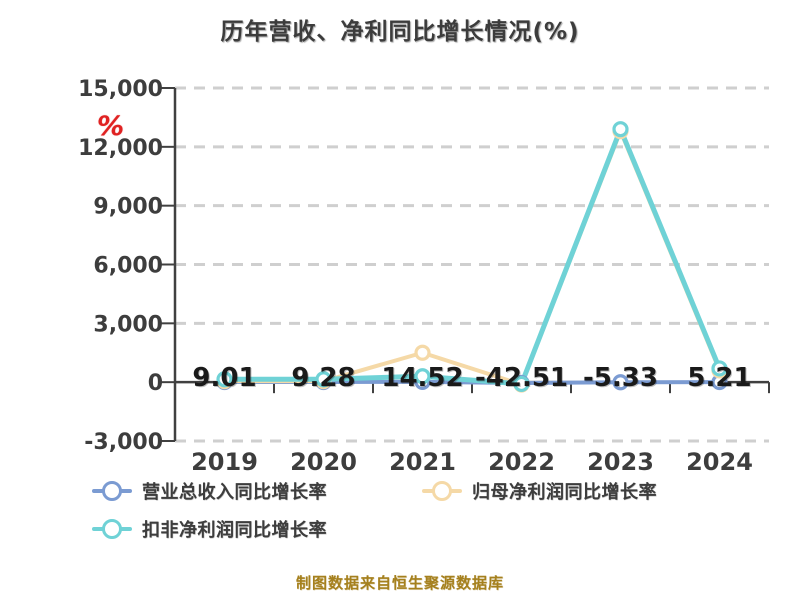 Image resolution: width=800 pixels, height=600 pixels. I want to click on data-point-marker-s1, so click(422, 352).